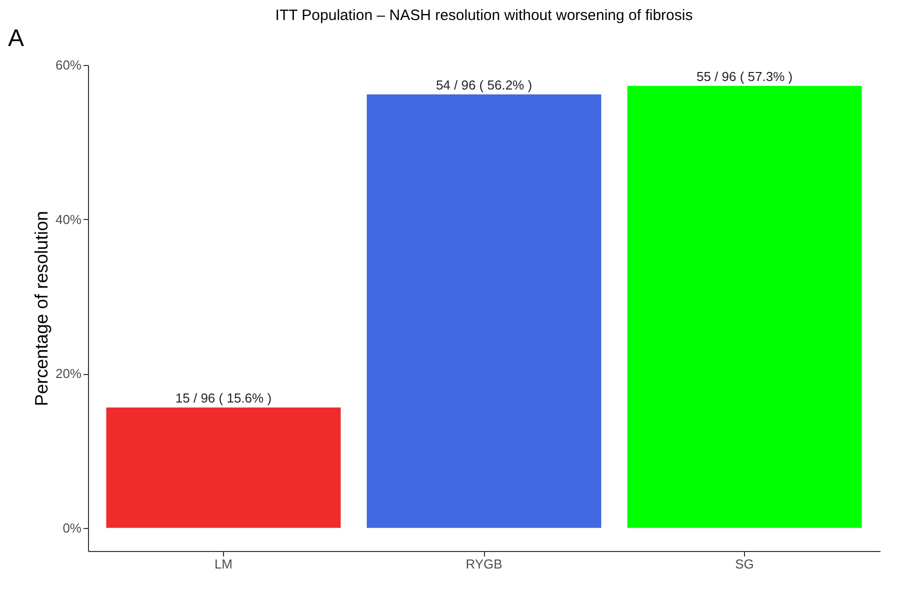 The width and height of the screenshot is (899, 591). Describe the element at coordinates (68, 65) in the screenshot. I see `y-tick-label: 60%` at that location.